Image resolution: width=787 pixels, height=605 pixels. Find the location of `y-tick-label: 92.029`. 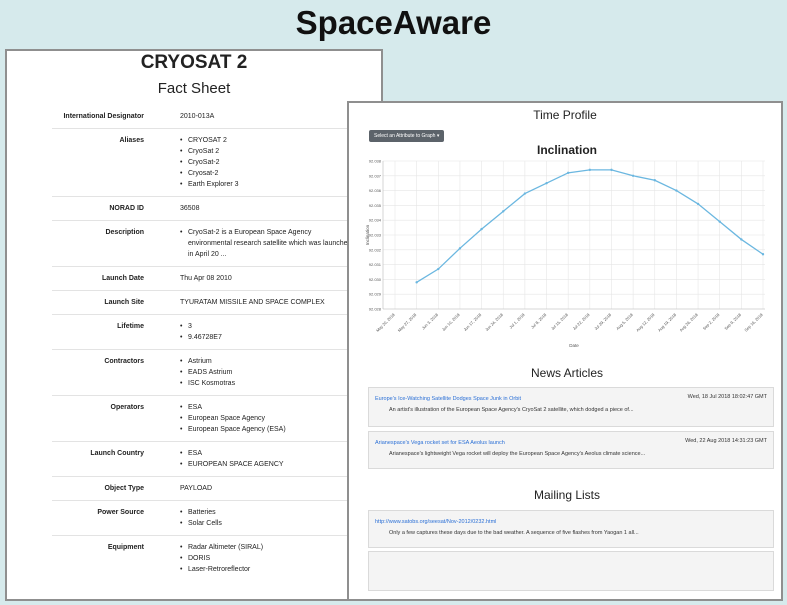

y-tick-label: 92.029 is located at coordinates (375, 294).